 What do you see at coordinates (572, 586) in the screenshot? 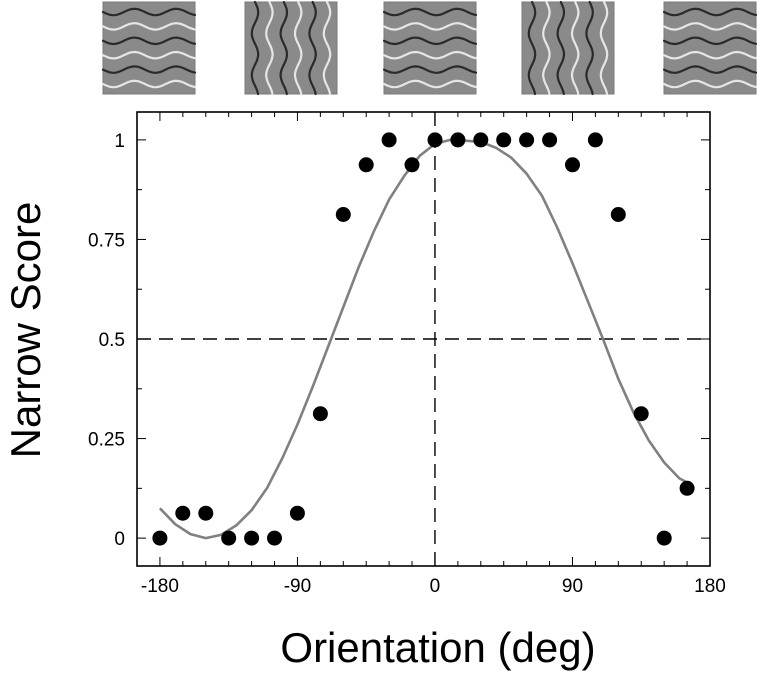
I see `x-tick-label: 90` at bounding box center [572, 586].